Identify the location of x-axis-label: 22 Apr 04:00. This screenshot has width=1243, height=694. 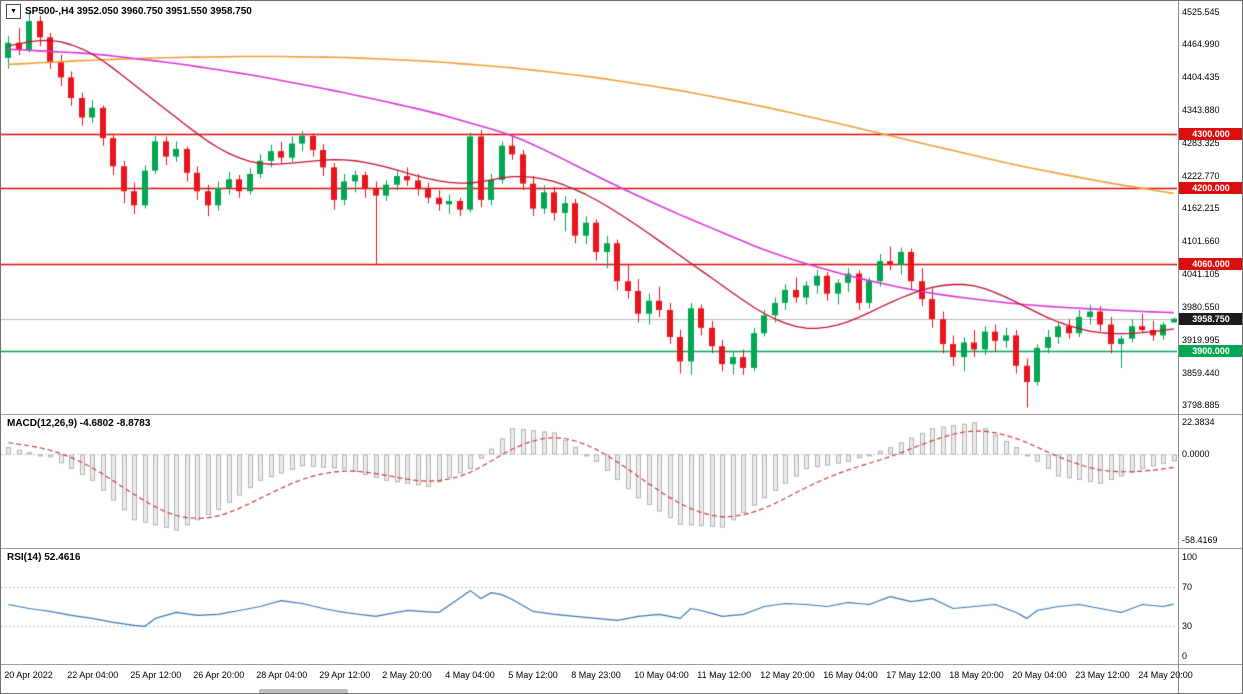
(93, 675).